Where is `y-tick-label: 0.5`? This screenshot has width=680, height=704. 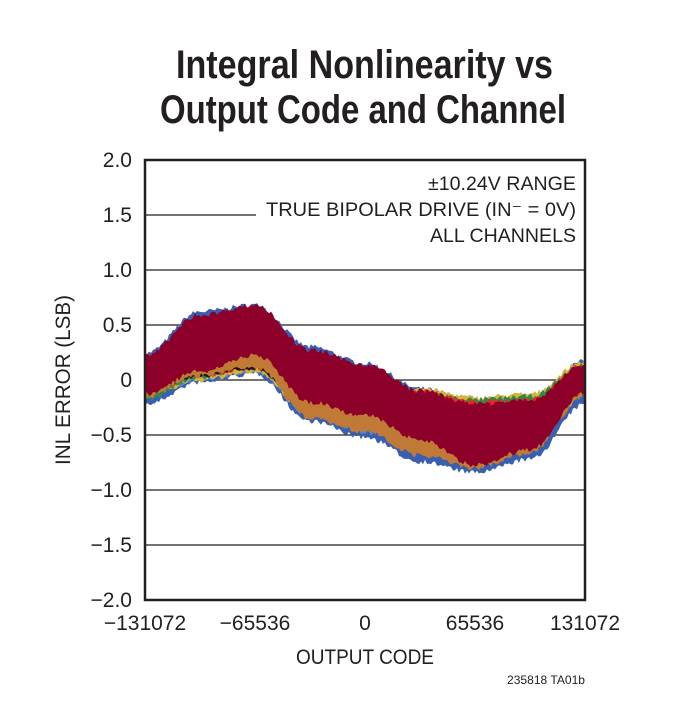 y-tick-label: 0.5 is located at coordinates (117, 325).